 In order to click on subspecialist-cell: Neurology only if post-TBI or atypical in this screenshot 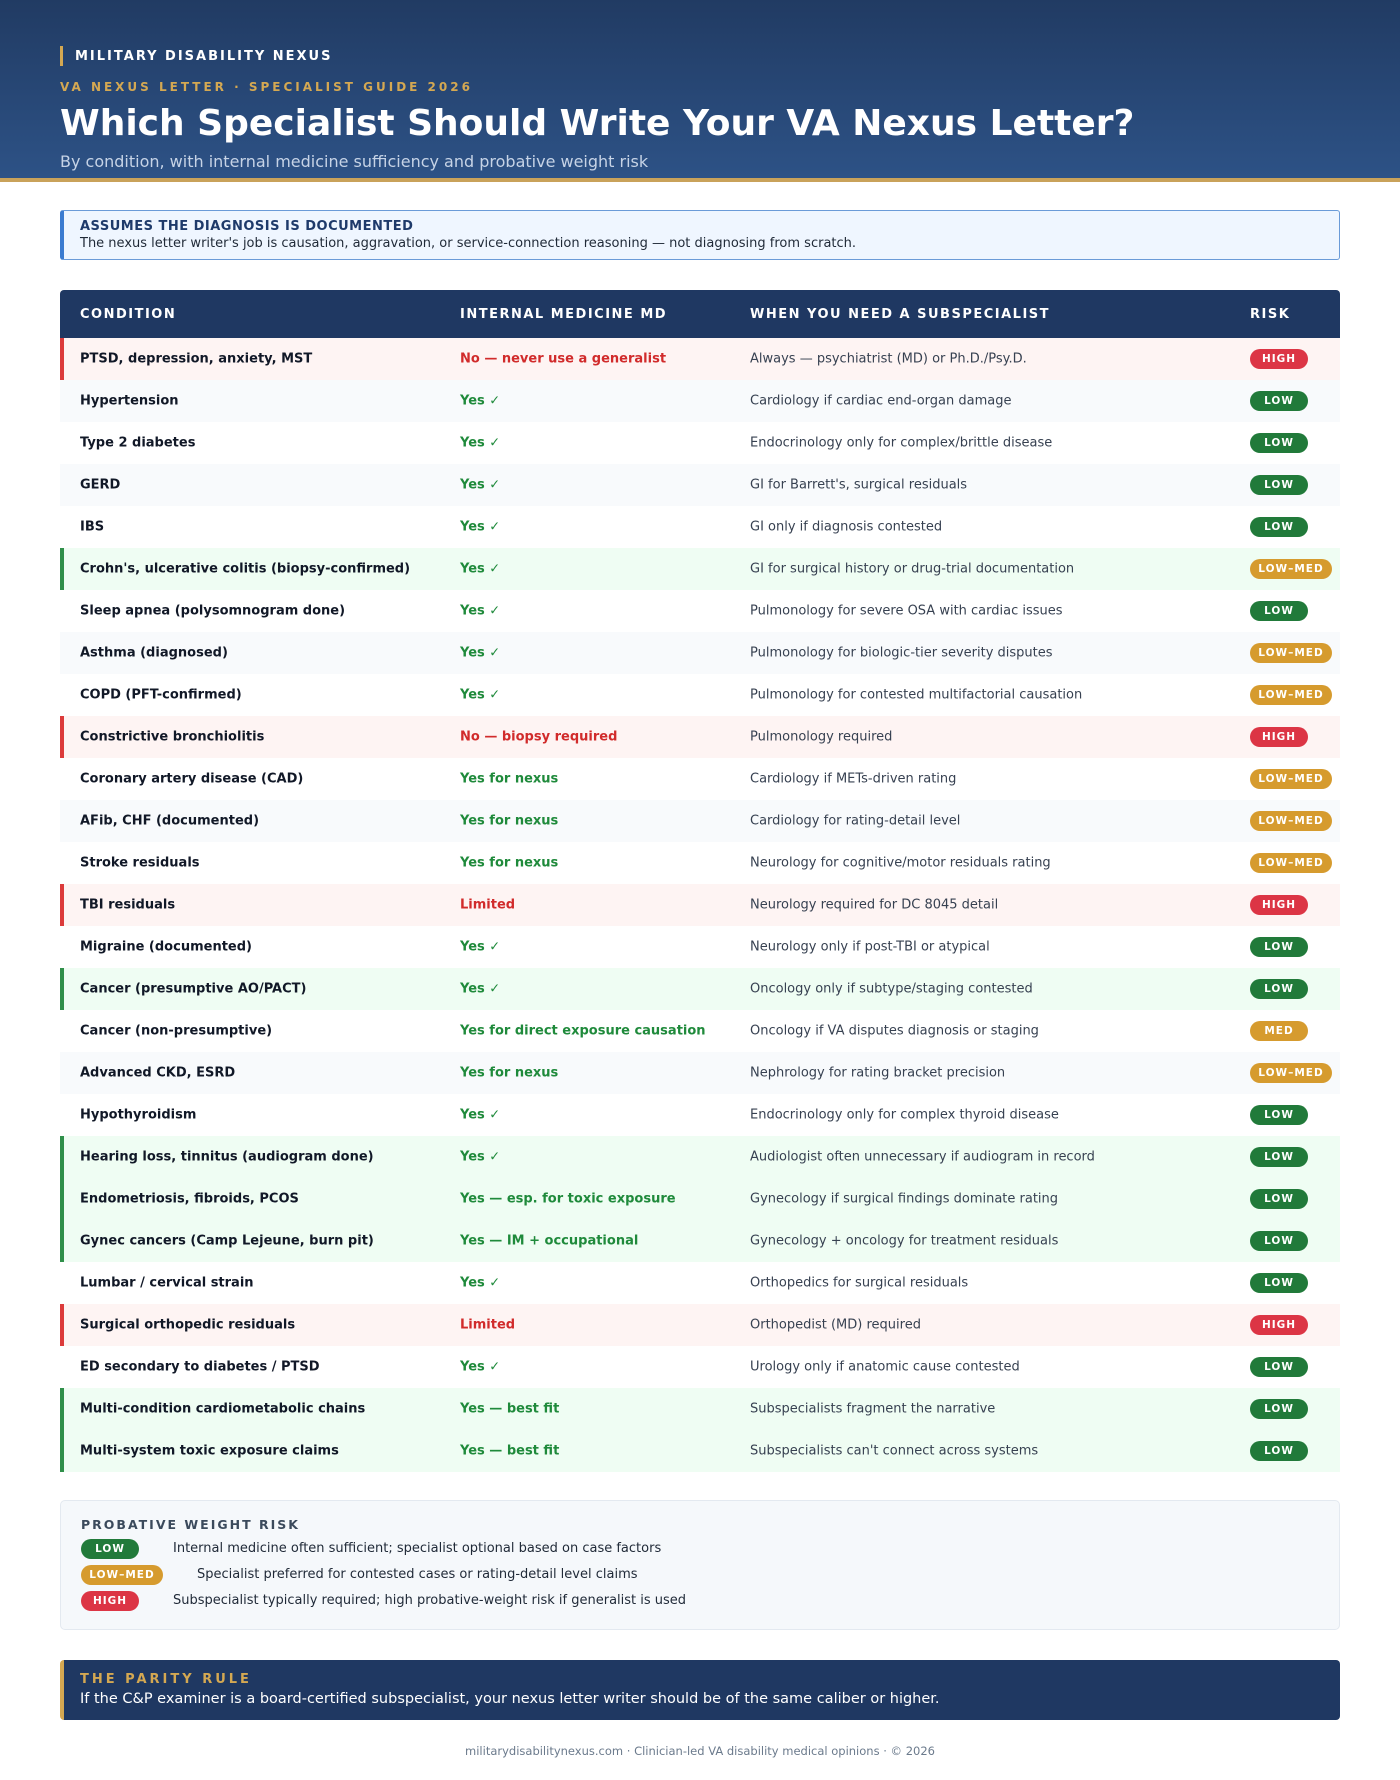, I will do `click(870, 947)`.